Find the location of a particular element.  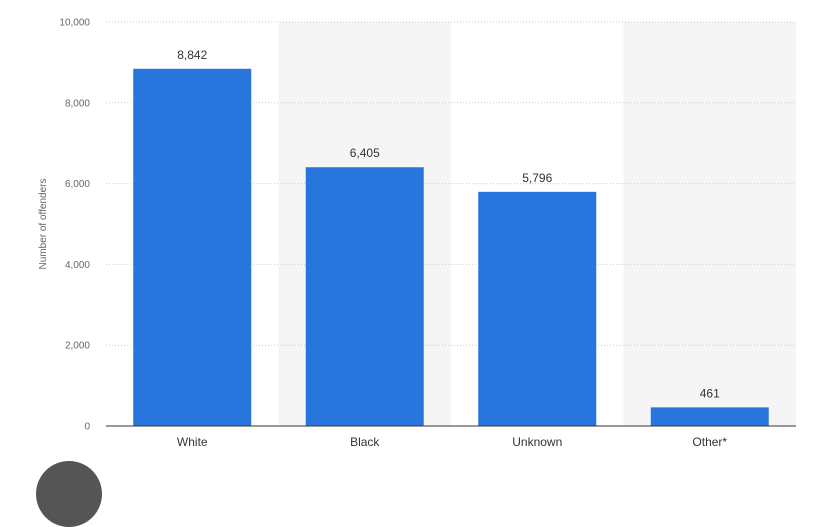

x-axis-labels: White Black Unknown Other* is located at coordinates (452, 442).